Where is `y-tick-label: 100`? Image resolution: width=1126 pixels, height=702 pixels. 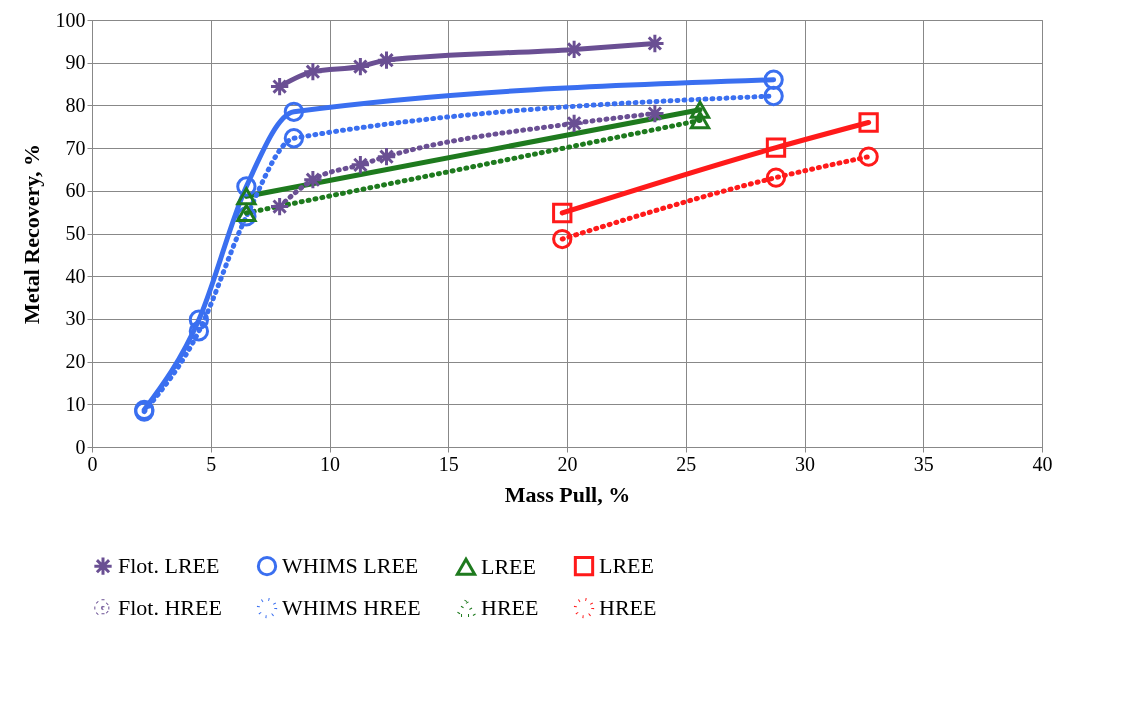
y-tick-label: 100 is located at coordinates (70, 19).